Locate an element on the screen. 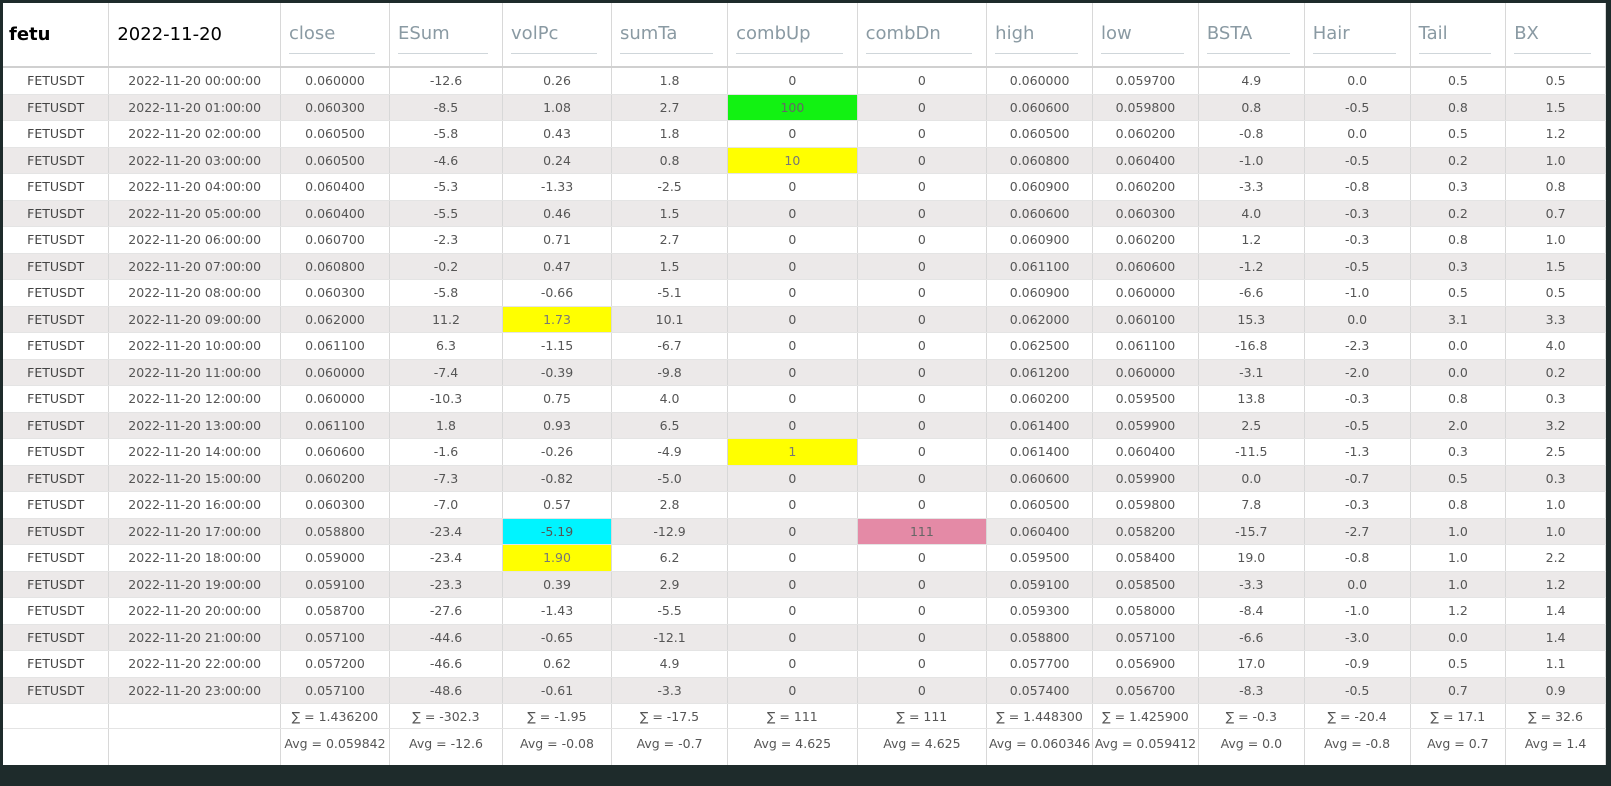 This screenshot has height=786, width=1611. cell-bx: 0.5 is located at coordinates (1555, 293).